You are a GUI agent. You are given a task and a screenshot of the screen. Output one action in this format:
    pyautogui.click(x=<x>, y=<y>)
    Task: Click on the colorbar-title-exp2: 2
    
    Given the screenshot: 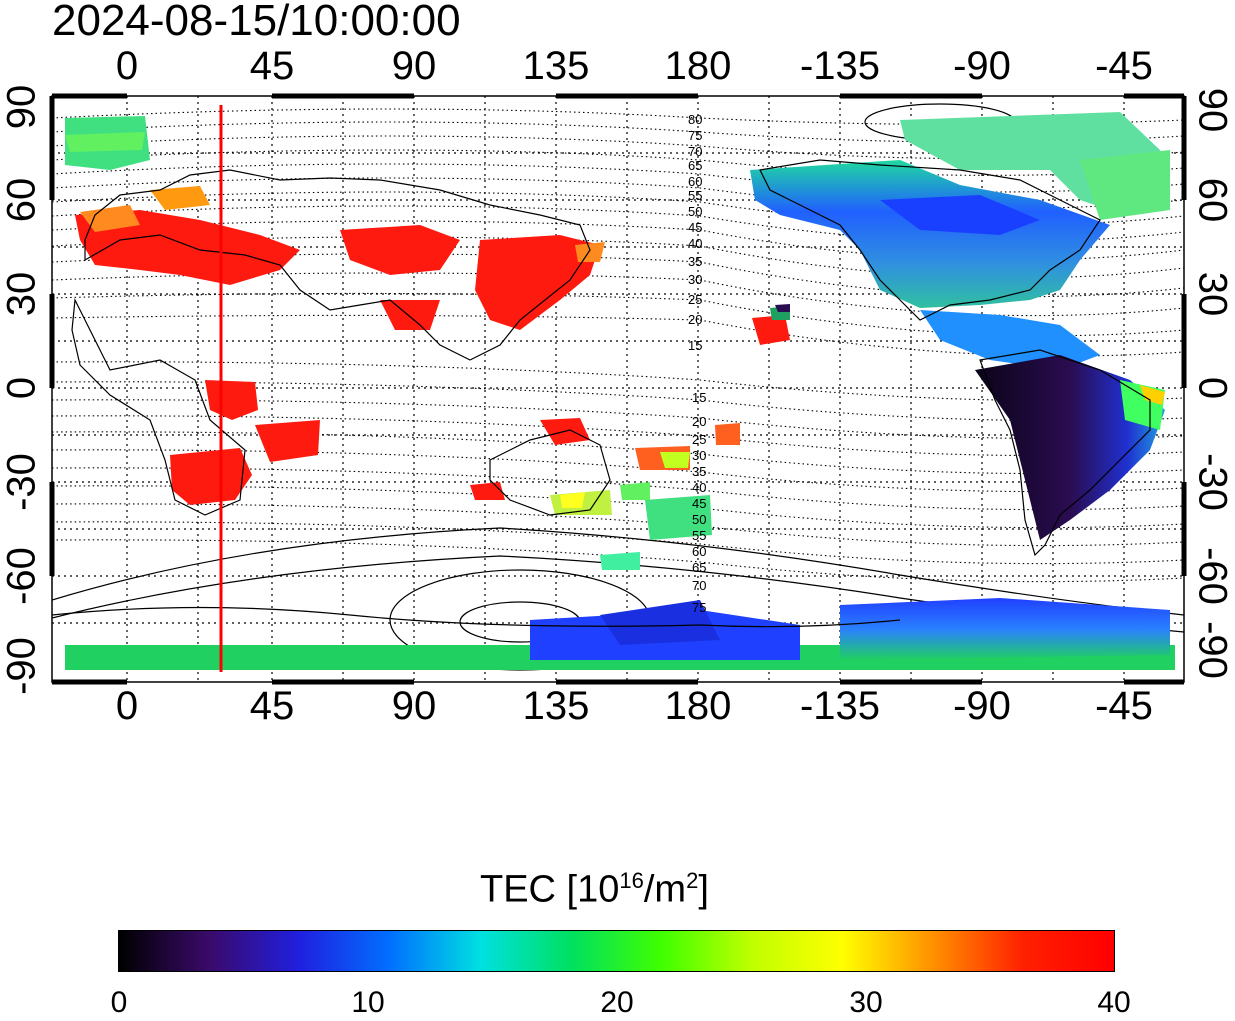 What is the action you would take?
    pyautogui.click(x=692, y=880)
    